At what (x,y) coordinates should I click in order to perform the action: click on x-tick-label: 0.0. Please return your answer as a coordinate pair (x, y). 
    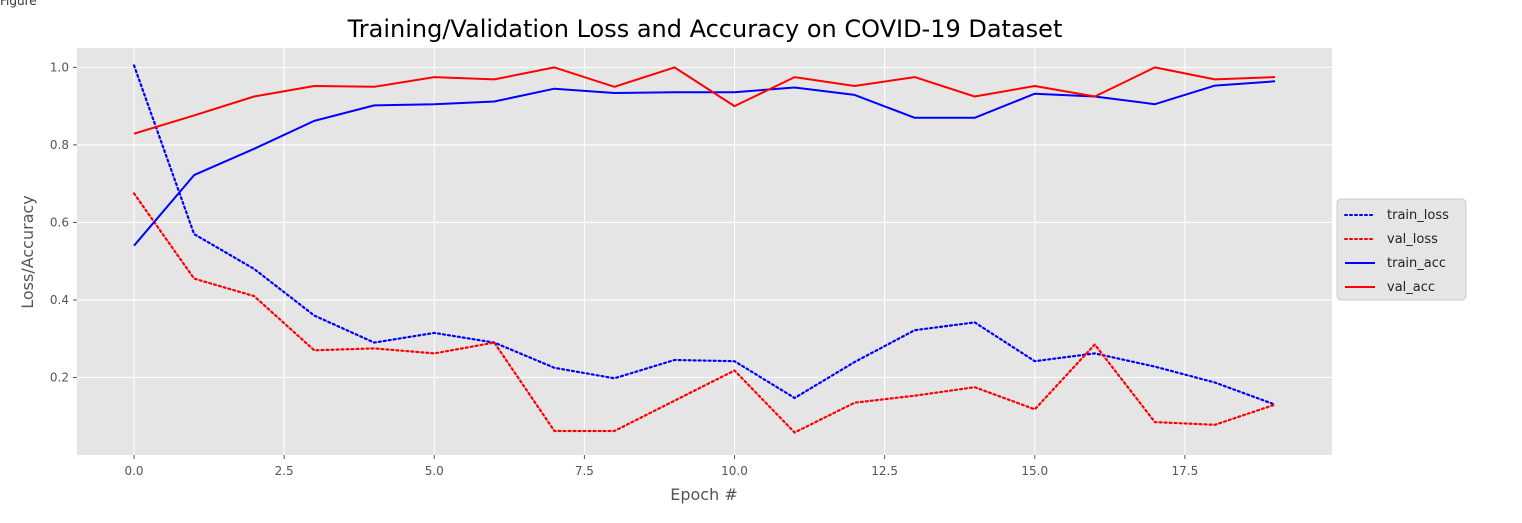
    Looking at the image, I should click on (133, 471).